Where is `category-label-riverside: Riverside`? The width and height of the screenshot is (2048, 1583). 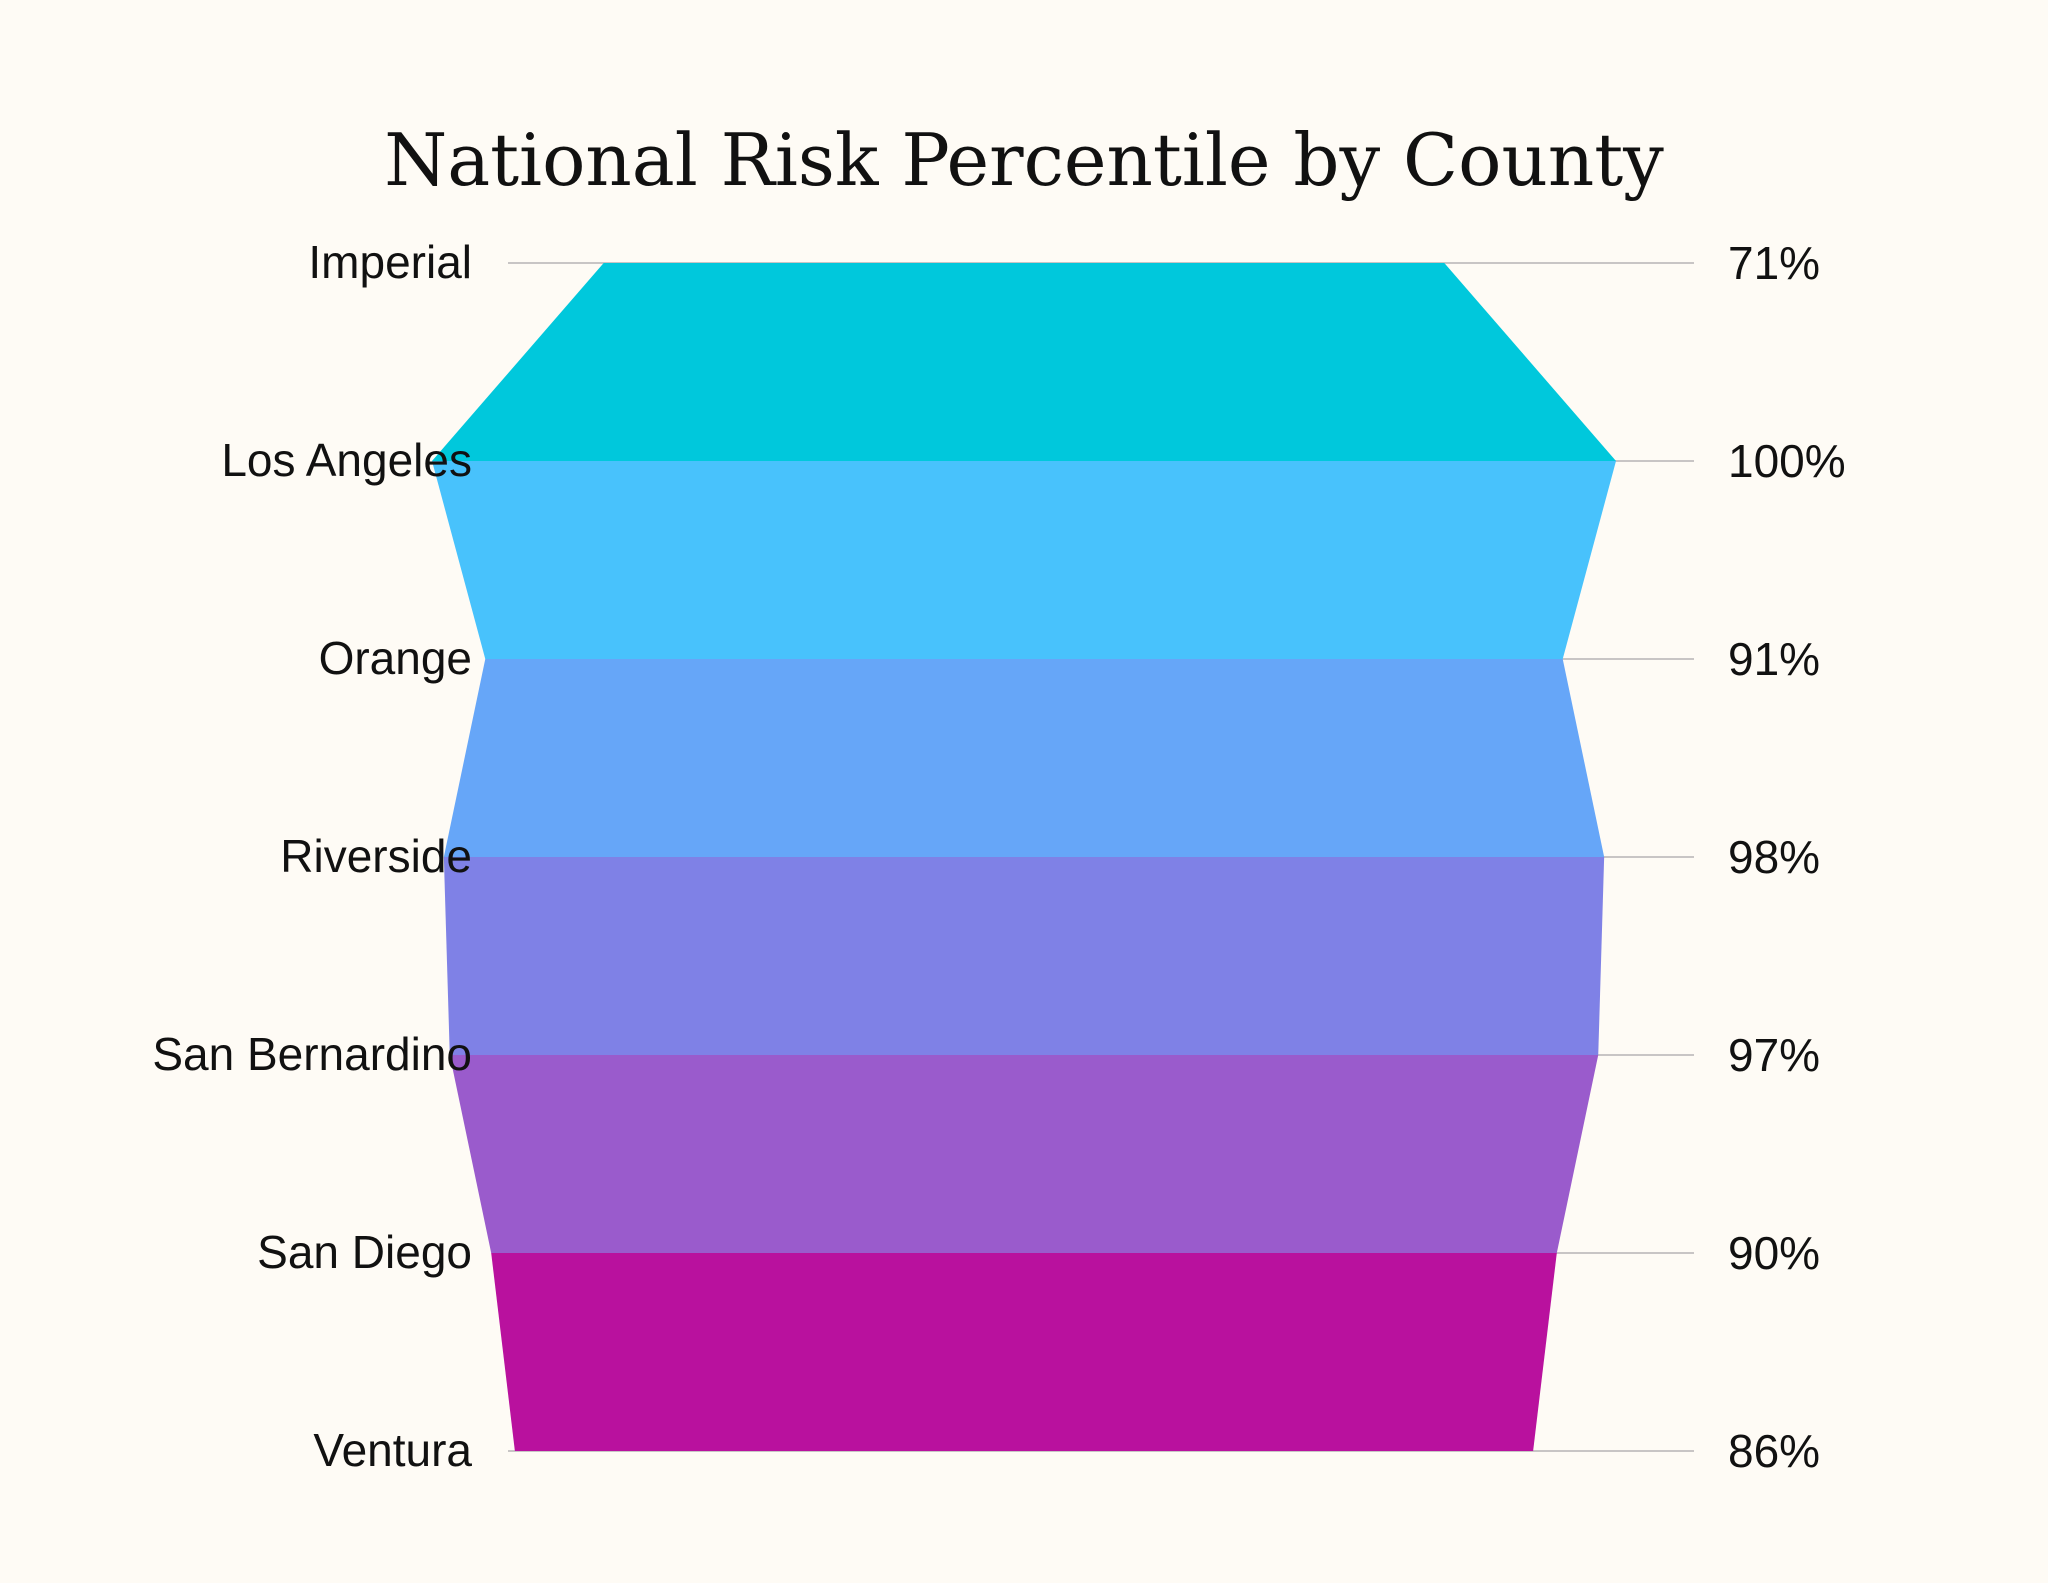
category-label-riverside: Riverside is located at coordinates (376, 856).